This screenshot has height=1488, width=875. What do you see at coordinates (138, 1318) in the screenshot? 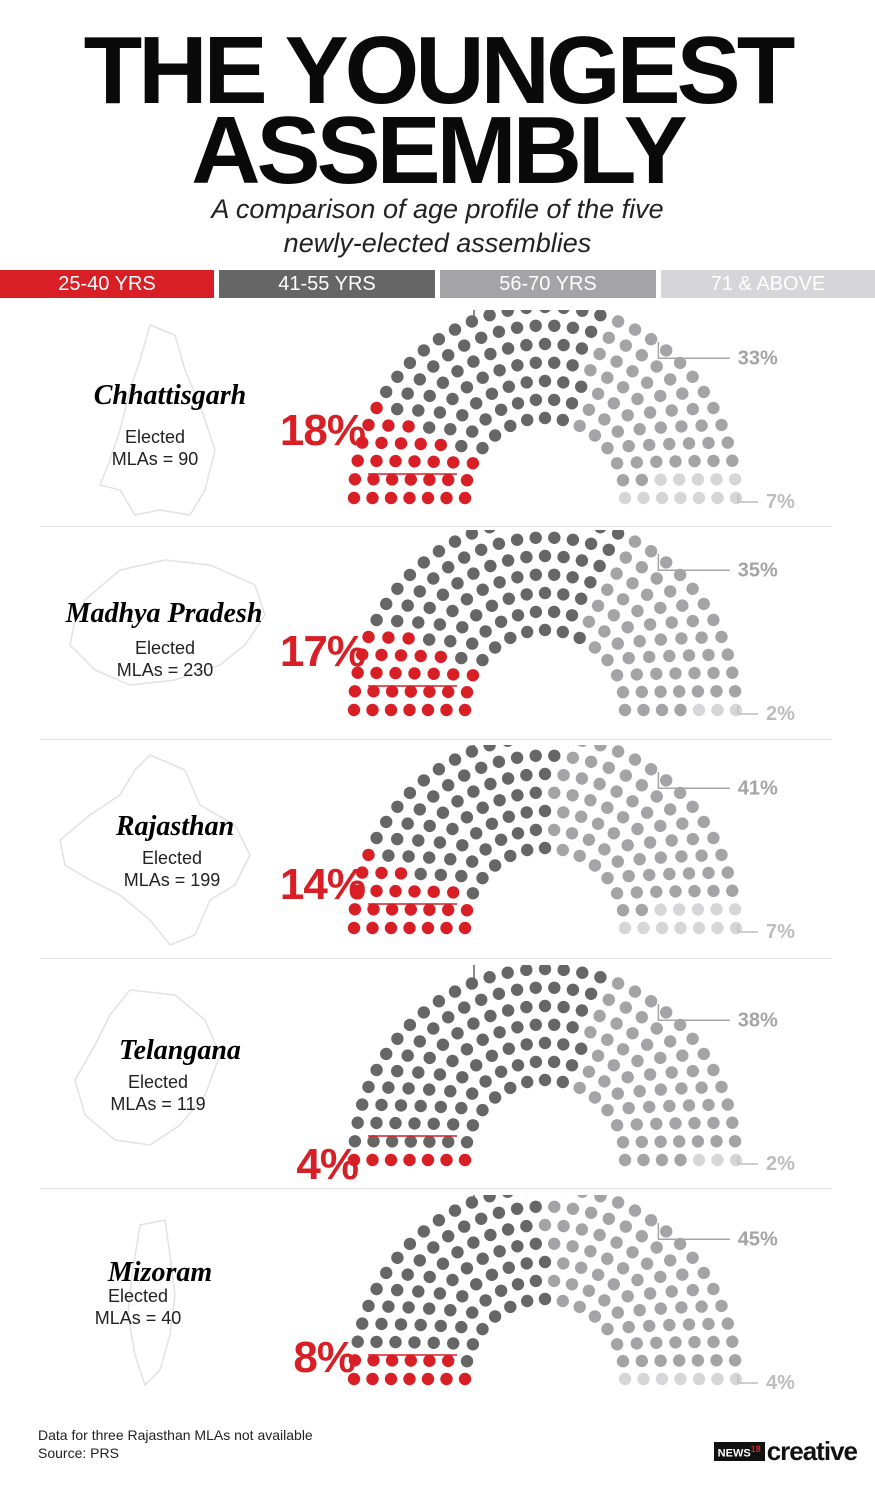
I see `mlas-label: MLAs = 40` at bounding box center [138, 1318].